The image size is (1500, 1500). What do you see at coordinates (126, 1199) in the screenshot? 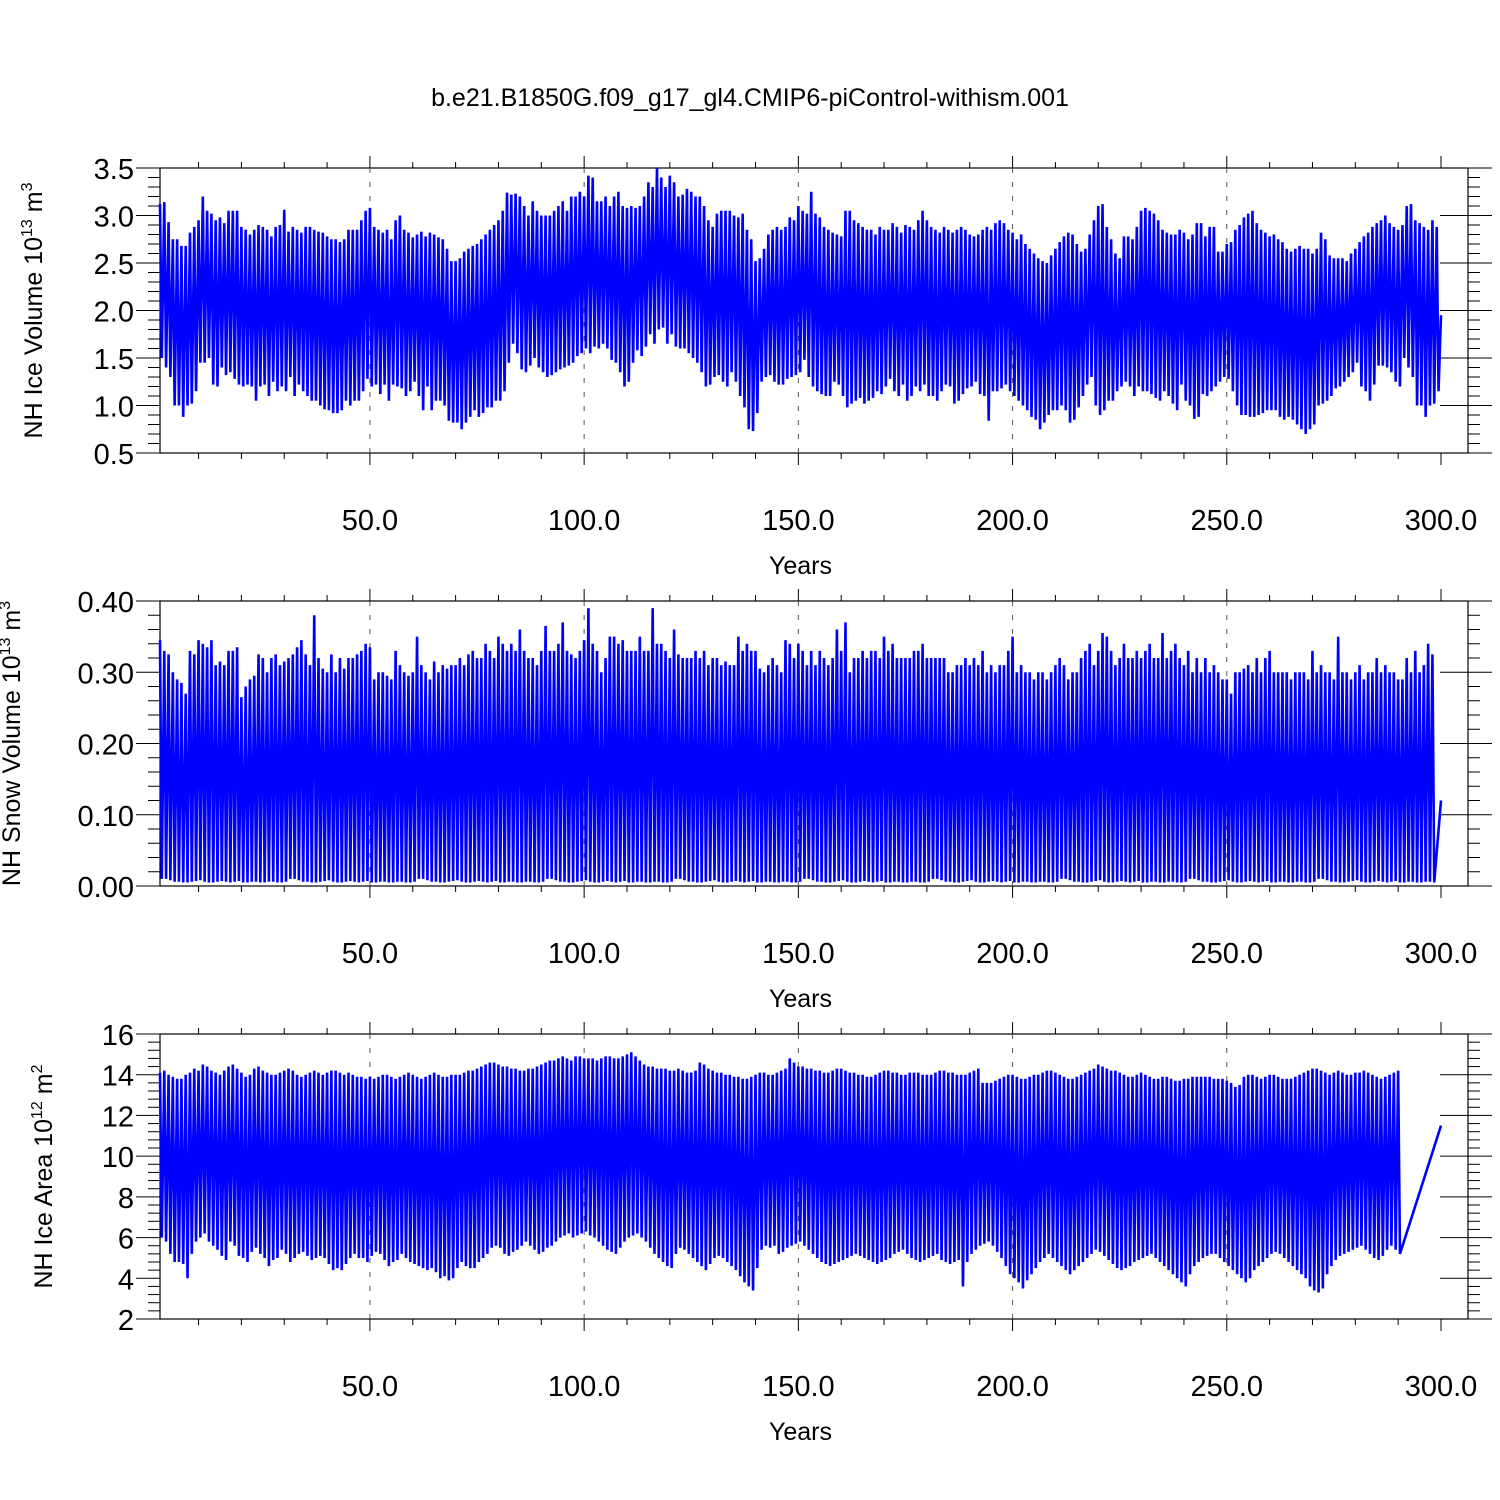
I see `y-tick-label: 8` at bounding box center [126, 1199].